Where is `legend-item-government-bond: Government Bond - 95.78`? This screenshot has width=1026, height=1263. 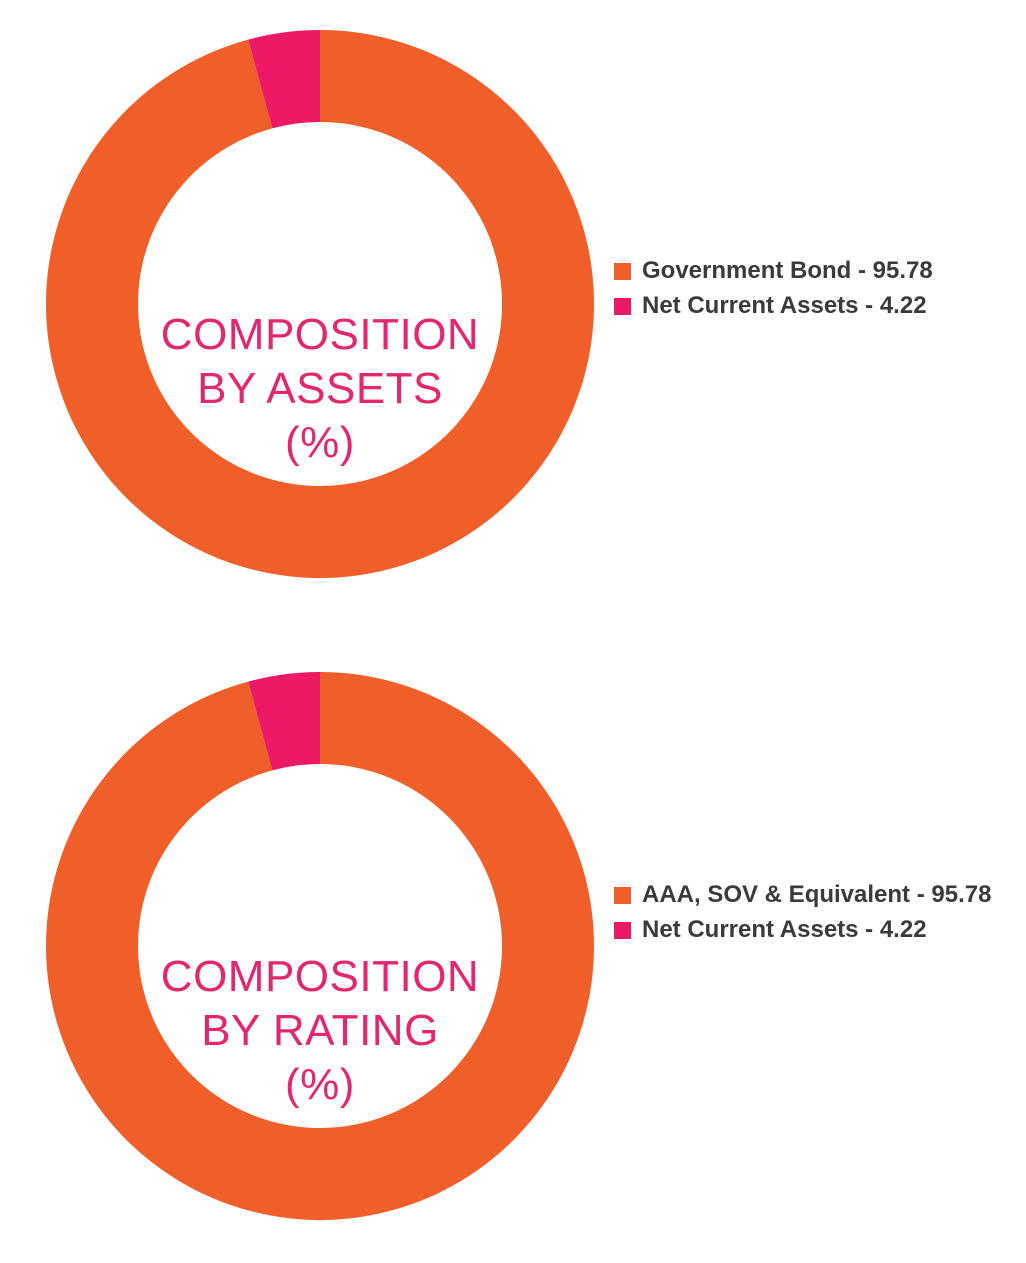
legend-item-government-bond: Government Bond - 95.78 is located at coordinates (804, 270).